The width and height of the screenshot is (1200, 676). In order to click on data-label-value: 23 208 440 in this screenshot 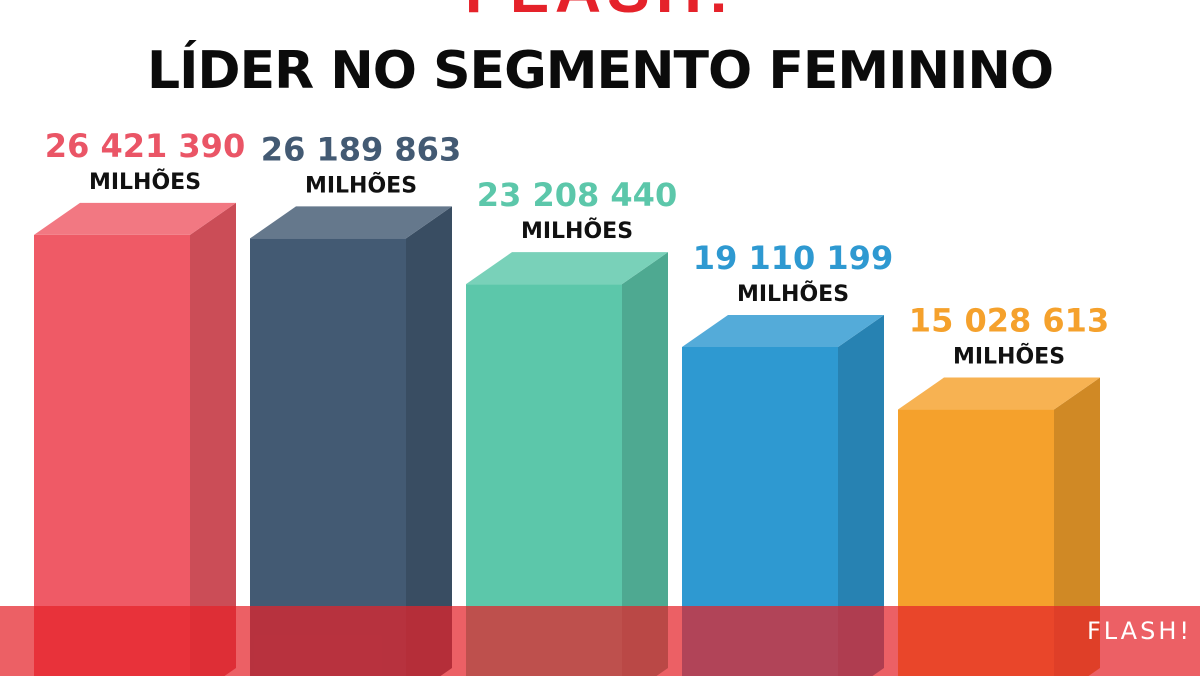, I will do `click(577, 195)`.